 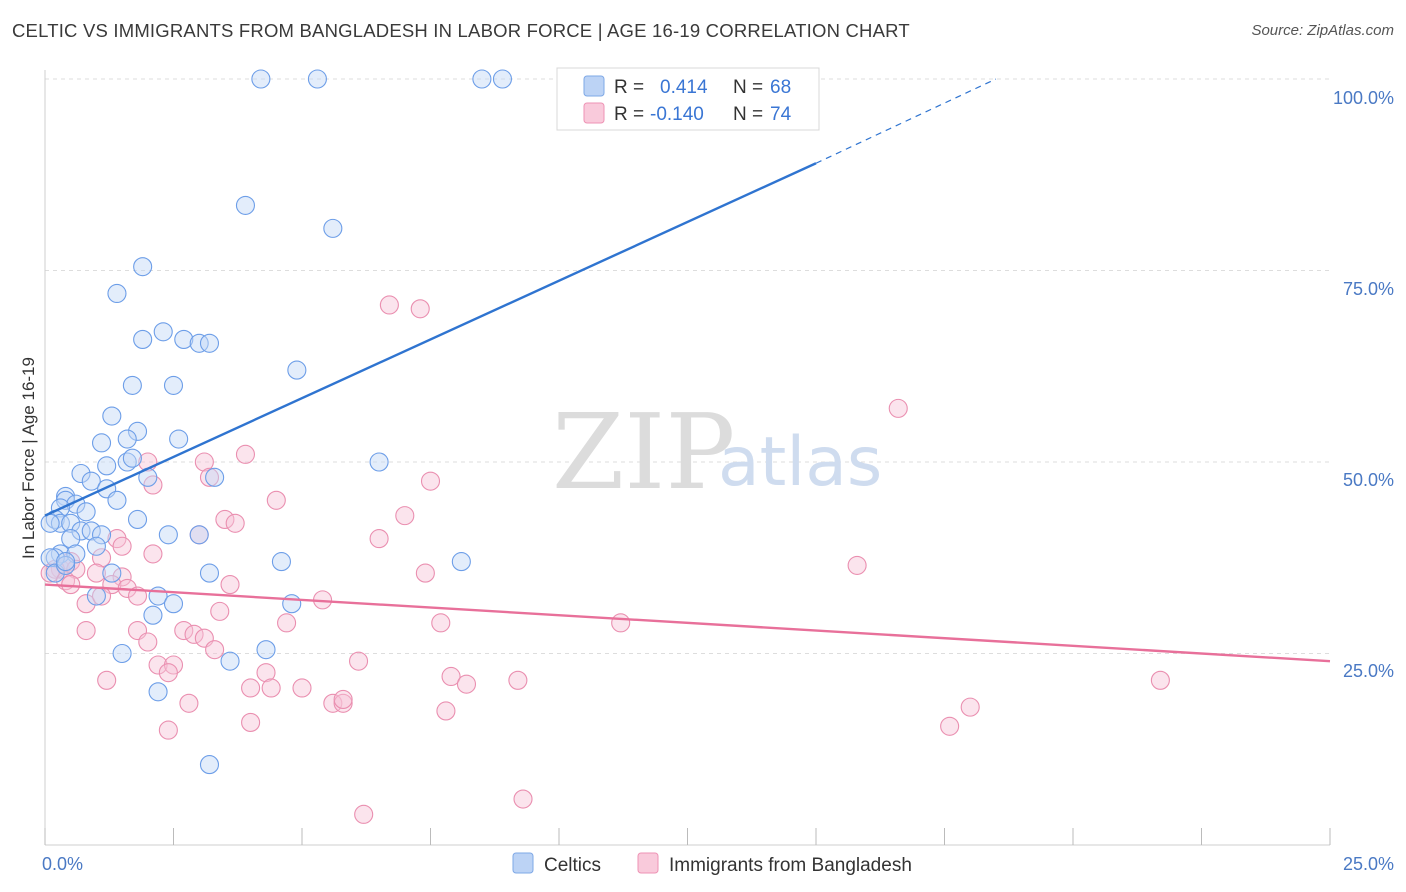 I want to click on legend-bangladesh-swatch, so click(x=594, y=113).